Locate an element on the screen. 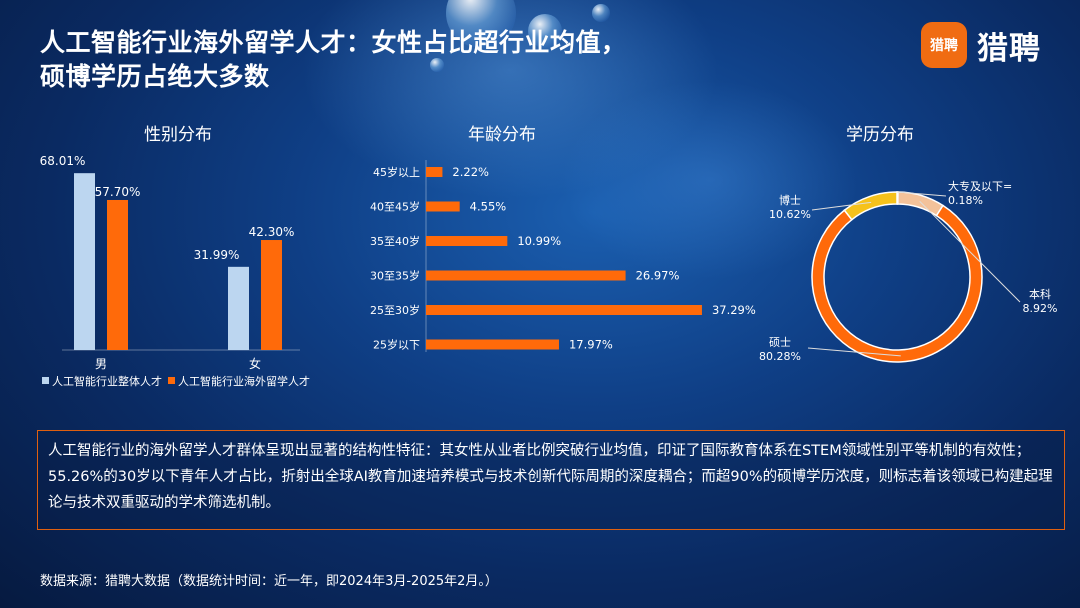  education-slice-name: 大专及以下= is located at coordinates (980, 186).